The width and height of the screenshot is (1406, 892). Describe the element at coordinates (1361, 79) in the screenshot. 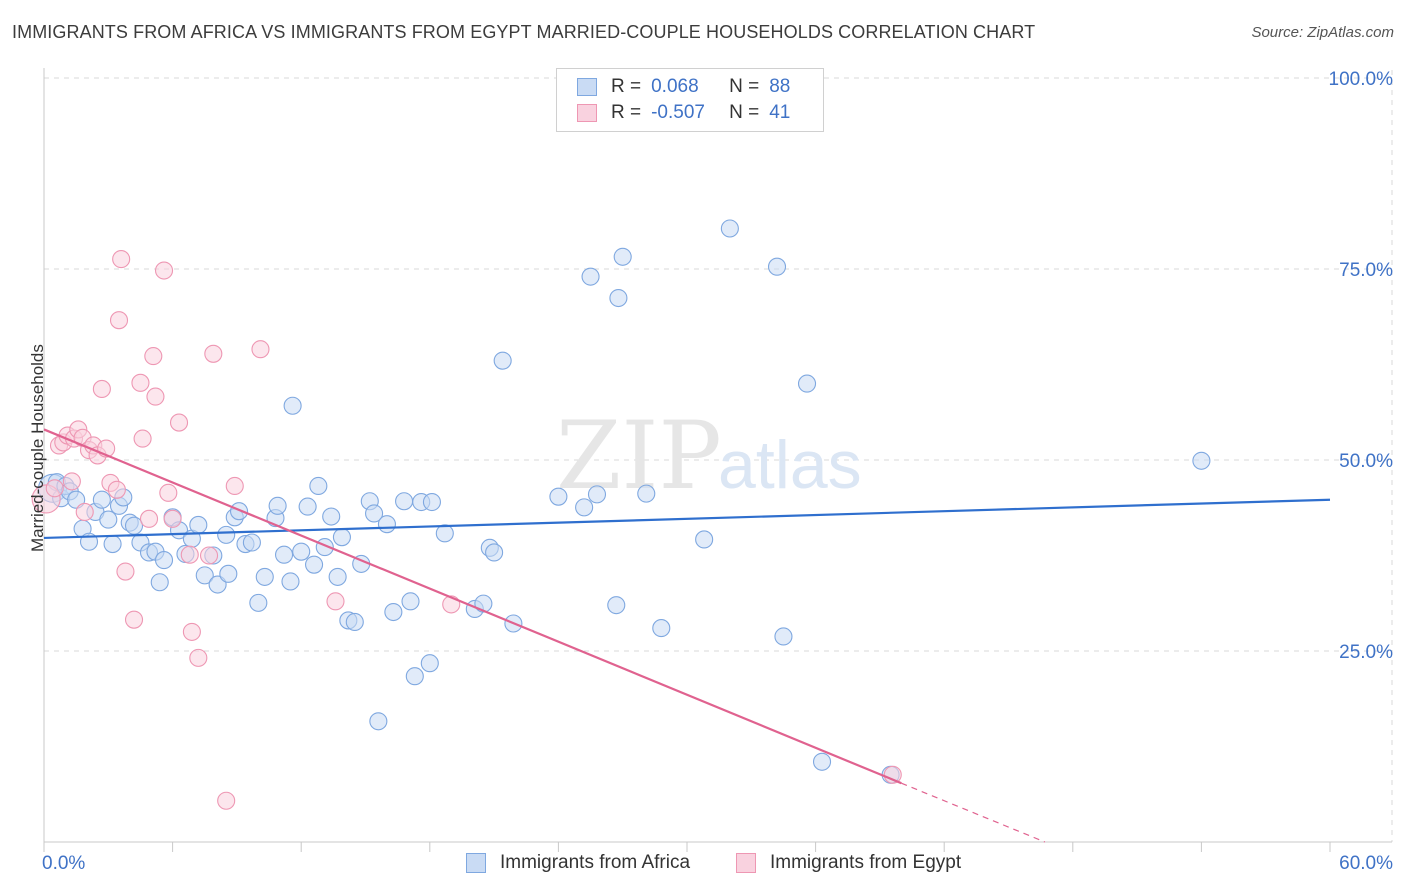

I see `y-tick-label: 100.0%` at that location.